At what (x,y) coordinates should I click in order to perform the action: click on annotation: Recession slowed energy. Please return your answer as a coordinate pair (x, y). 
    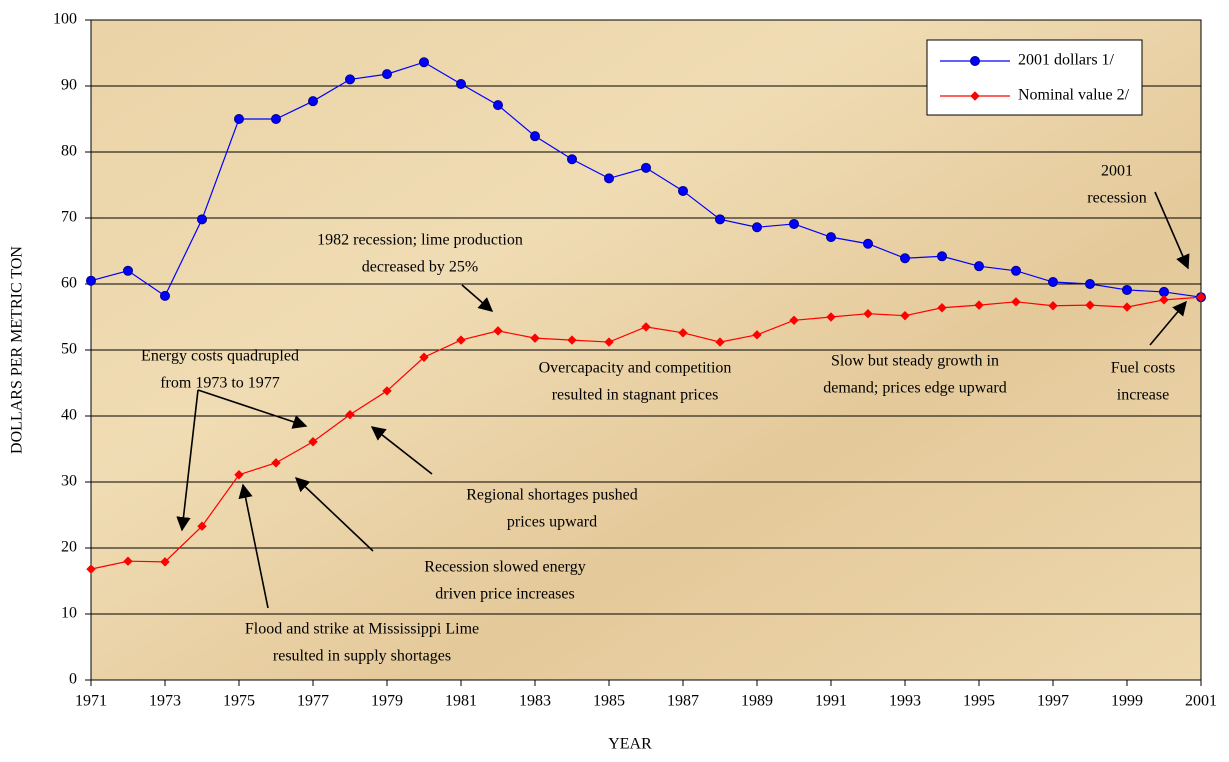
    Looking at the image, I should click on (504, 567).